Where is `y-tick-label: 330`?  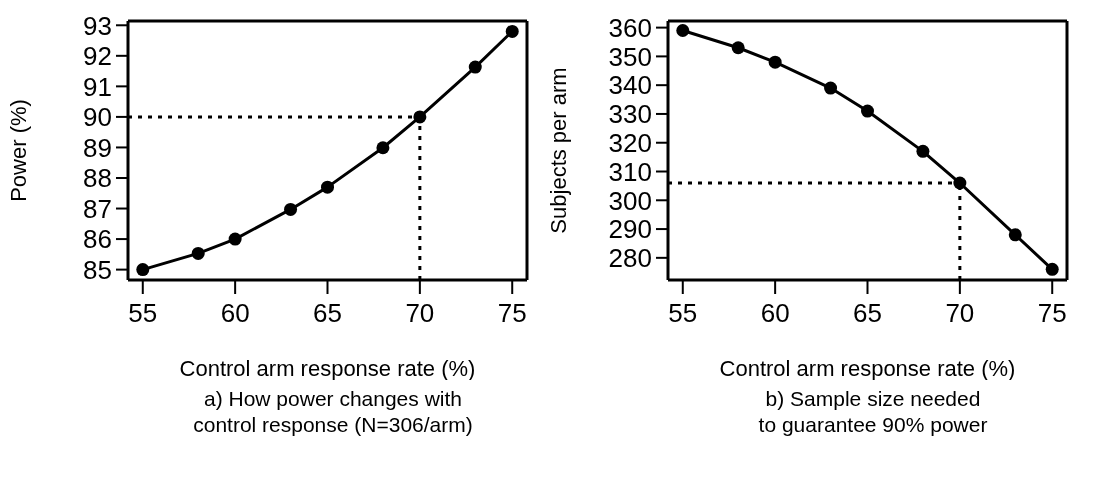 y-tick-label: 330 is located at coordinates (630, 114).